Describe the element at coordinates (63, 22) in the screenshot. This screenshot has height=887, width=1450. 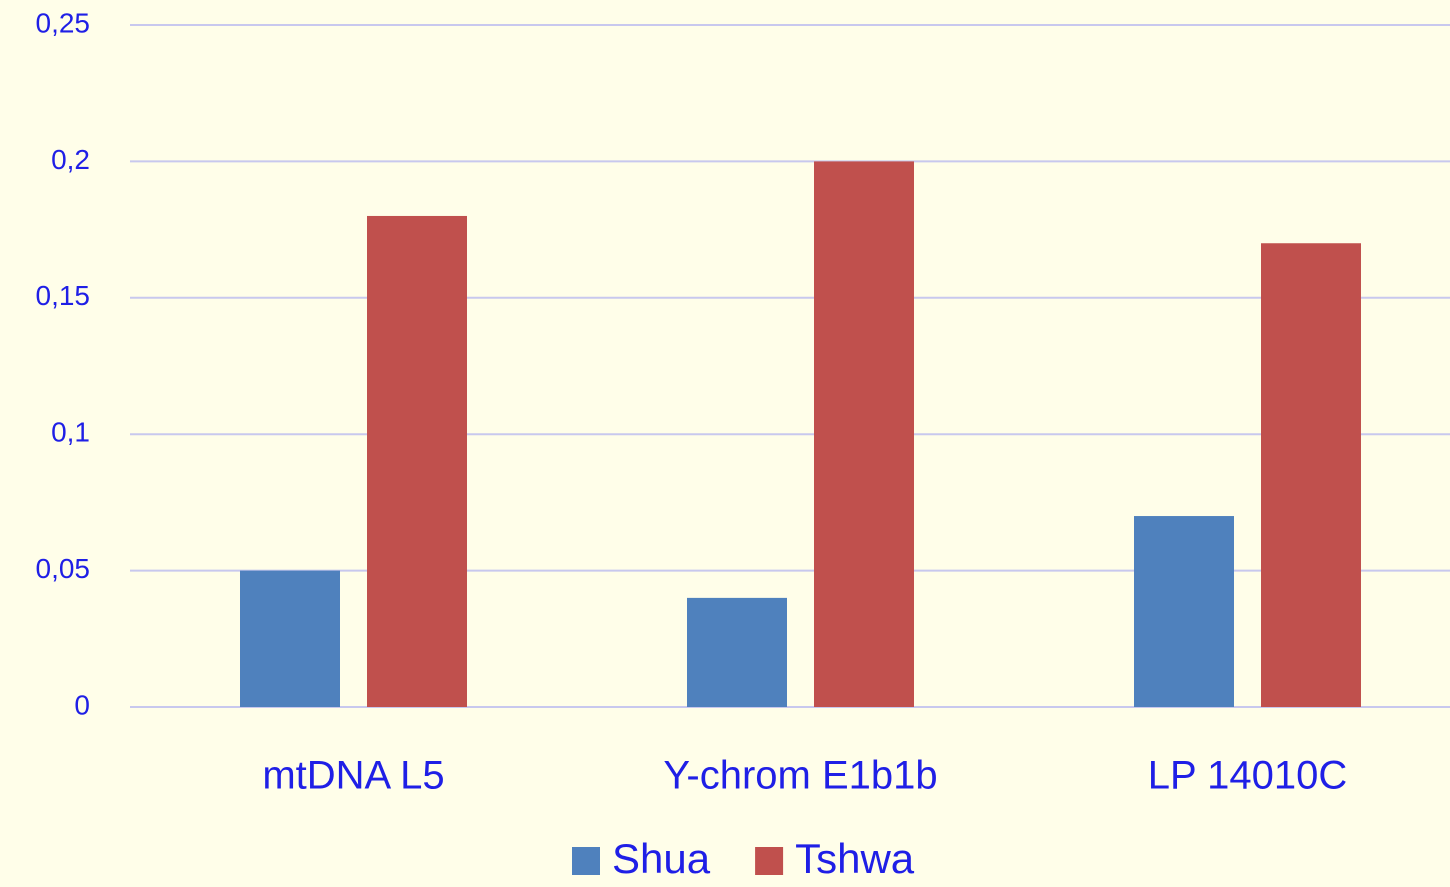
I see `y-tick-label: 0,25` at that location.